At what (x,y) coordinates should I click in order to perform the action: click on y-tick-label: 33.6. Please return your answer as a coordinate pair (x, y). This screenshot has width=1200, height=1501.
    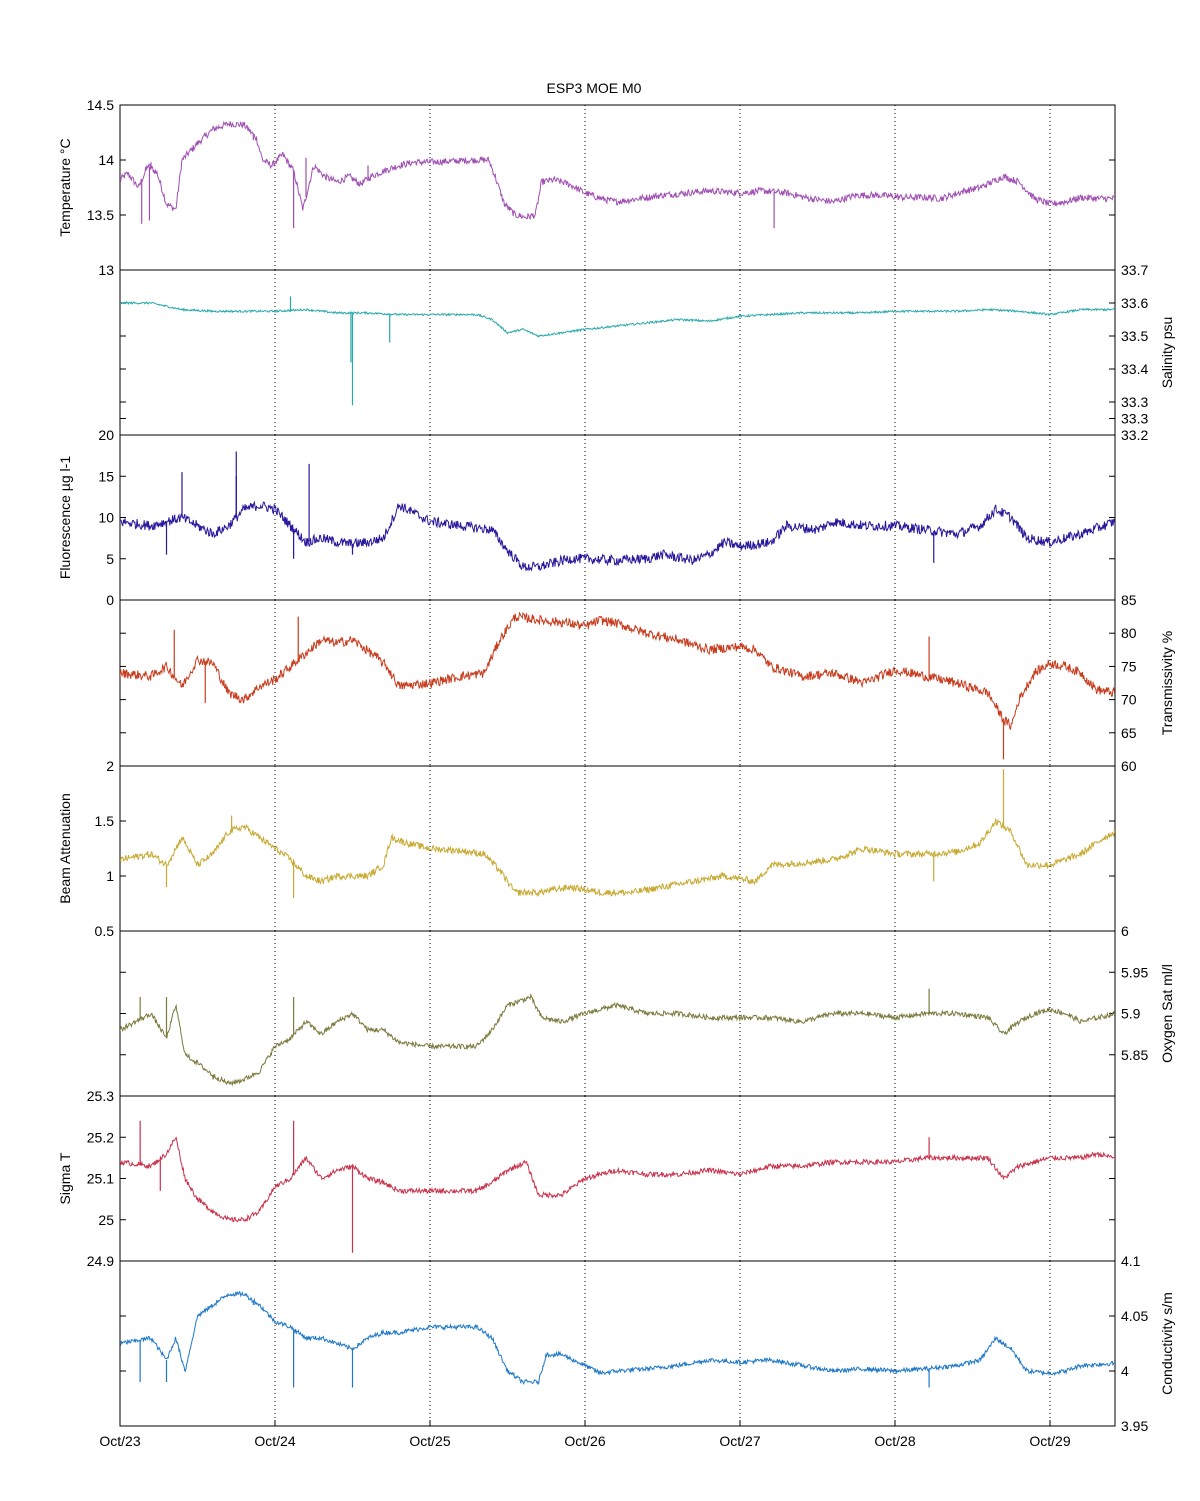
    Looking at the image, I should click on (1134, 303).